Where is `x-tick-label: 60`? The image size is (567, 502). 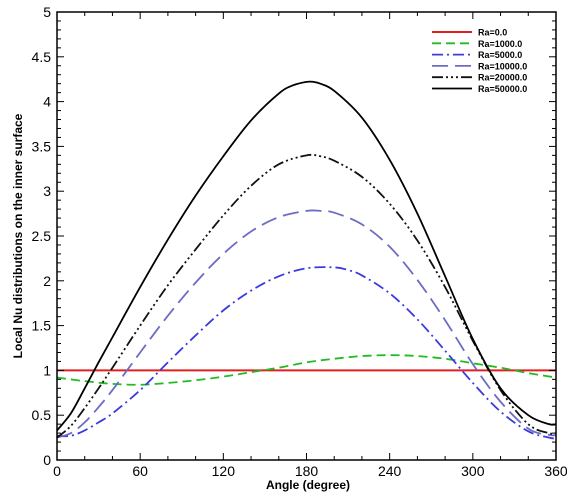
x-tick-label: 60 is located at coordinates (140, 471).